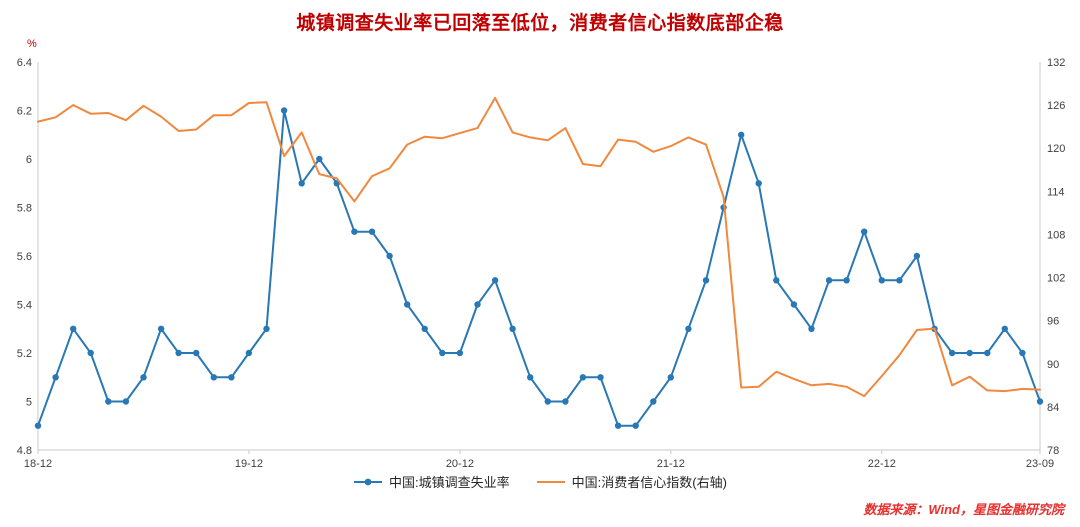 The image size is (1080, 527). I want to click on right-axis-tick-label: 78, so click(1053, 451).